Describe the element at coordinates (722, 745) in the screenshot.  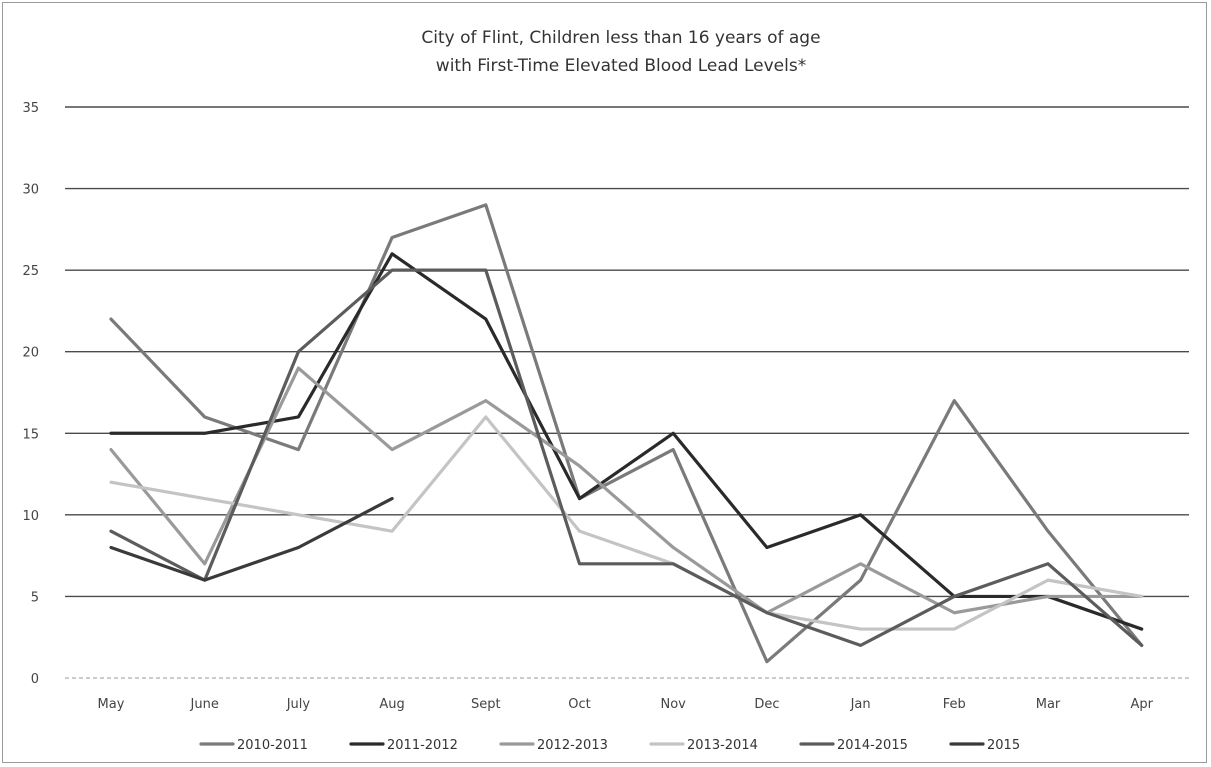
I see `legend-label: 2013-2014` at that location.